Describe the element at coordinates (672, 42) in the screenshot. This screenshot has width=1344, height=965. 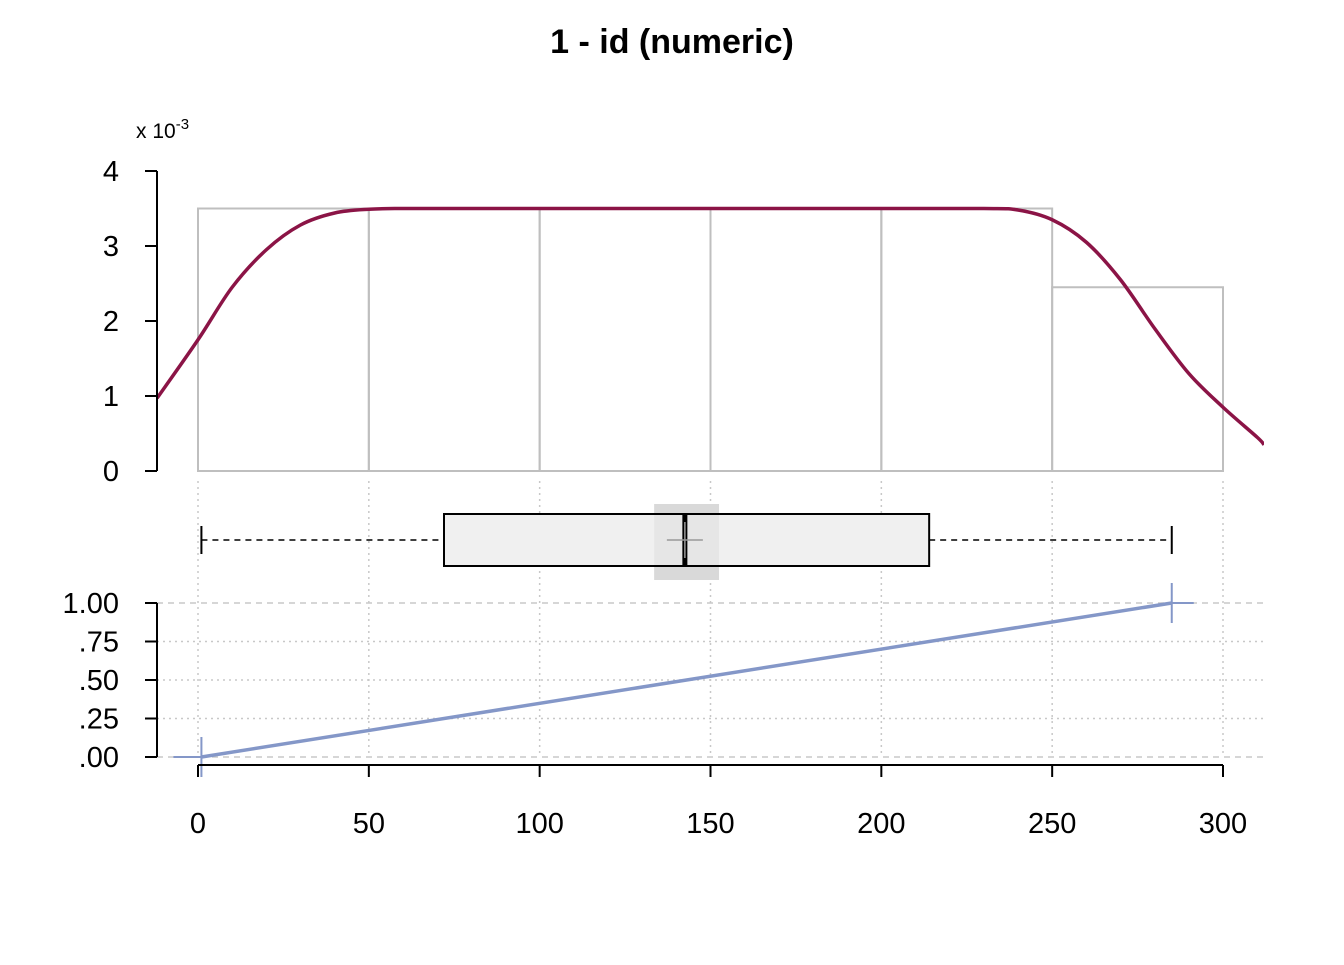
I see `chart-title: 1 - id (numeric)` at that location.